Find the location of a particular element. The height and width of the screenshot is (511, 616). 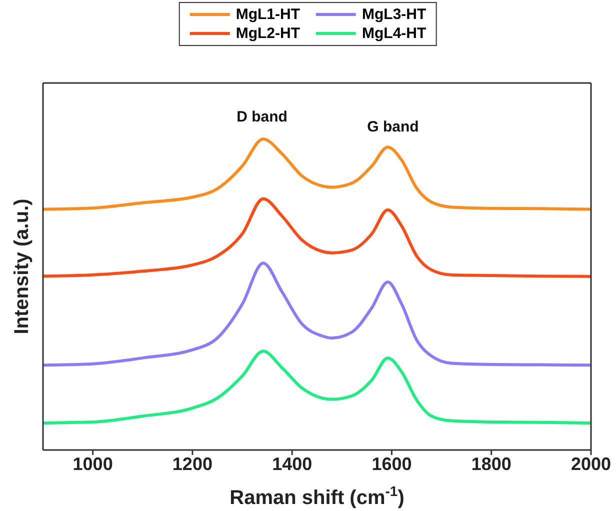

legend-label: MgL3-HT is located at coordinates (394, 14).